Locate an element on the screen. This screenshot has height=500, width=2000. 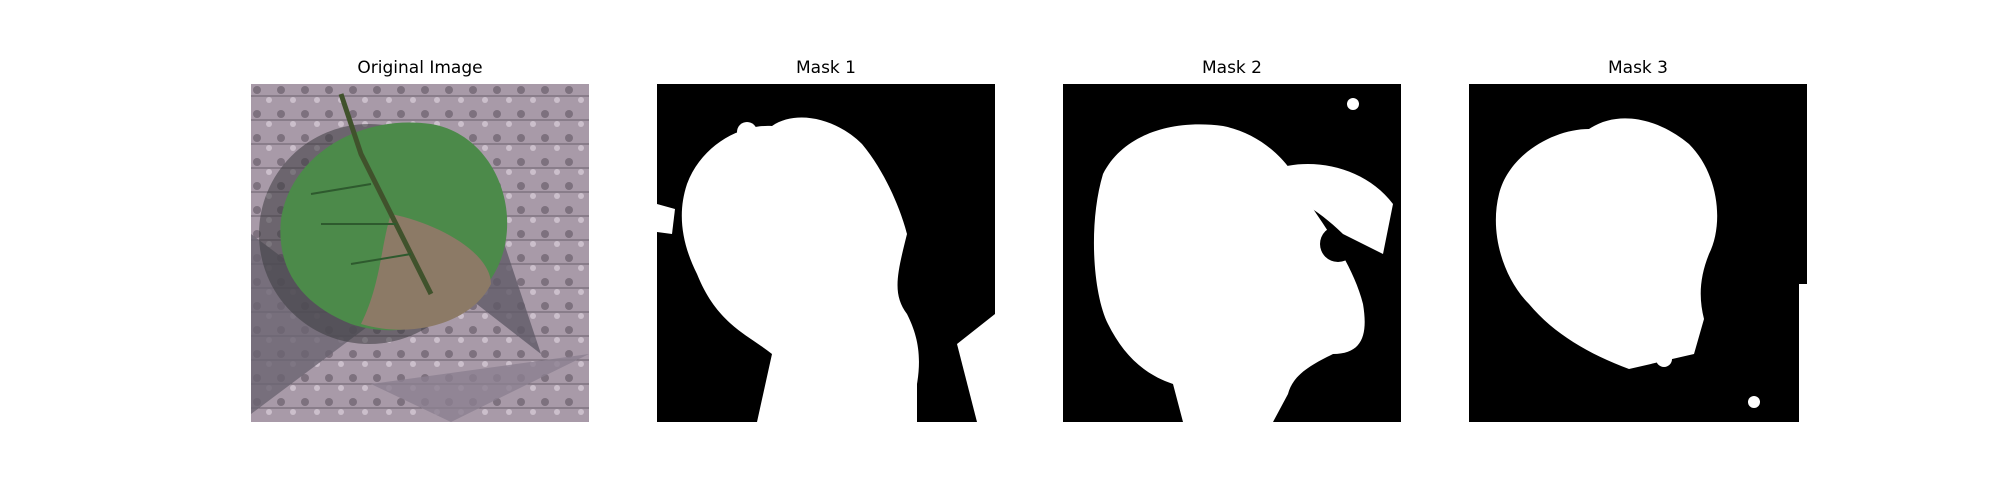
mask-1-title: Mask 1 is located at coordinates (825, 68).